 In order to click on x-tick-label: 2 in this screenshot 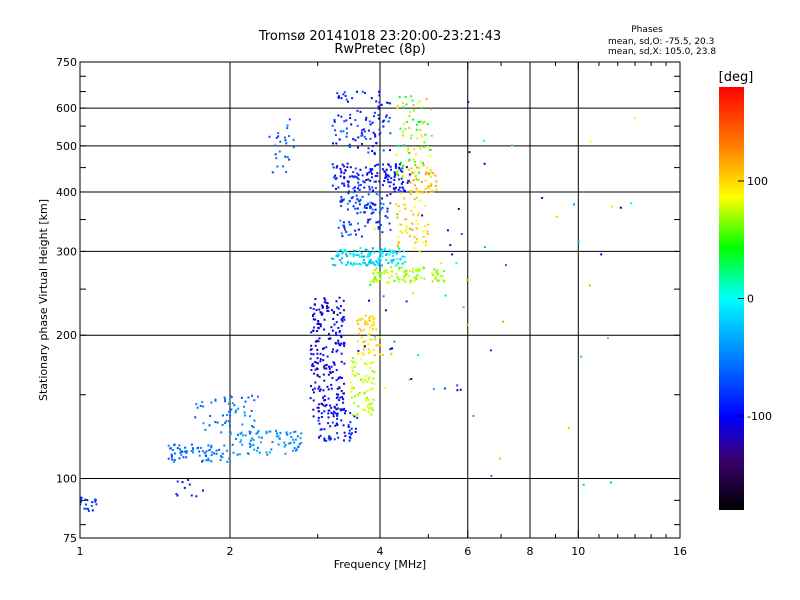, I will do `click(230, 551)`.